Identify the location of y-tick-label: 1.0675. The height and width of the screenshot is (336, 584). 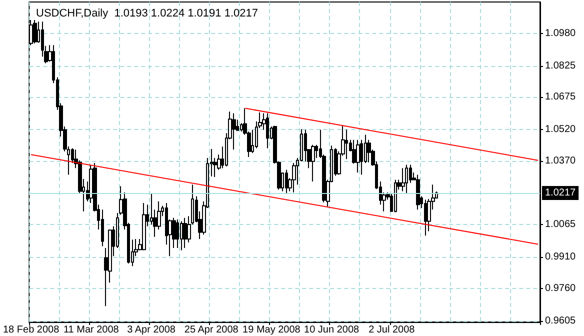
(560, 97).